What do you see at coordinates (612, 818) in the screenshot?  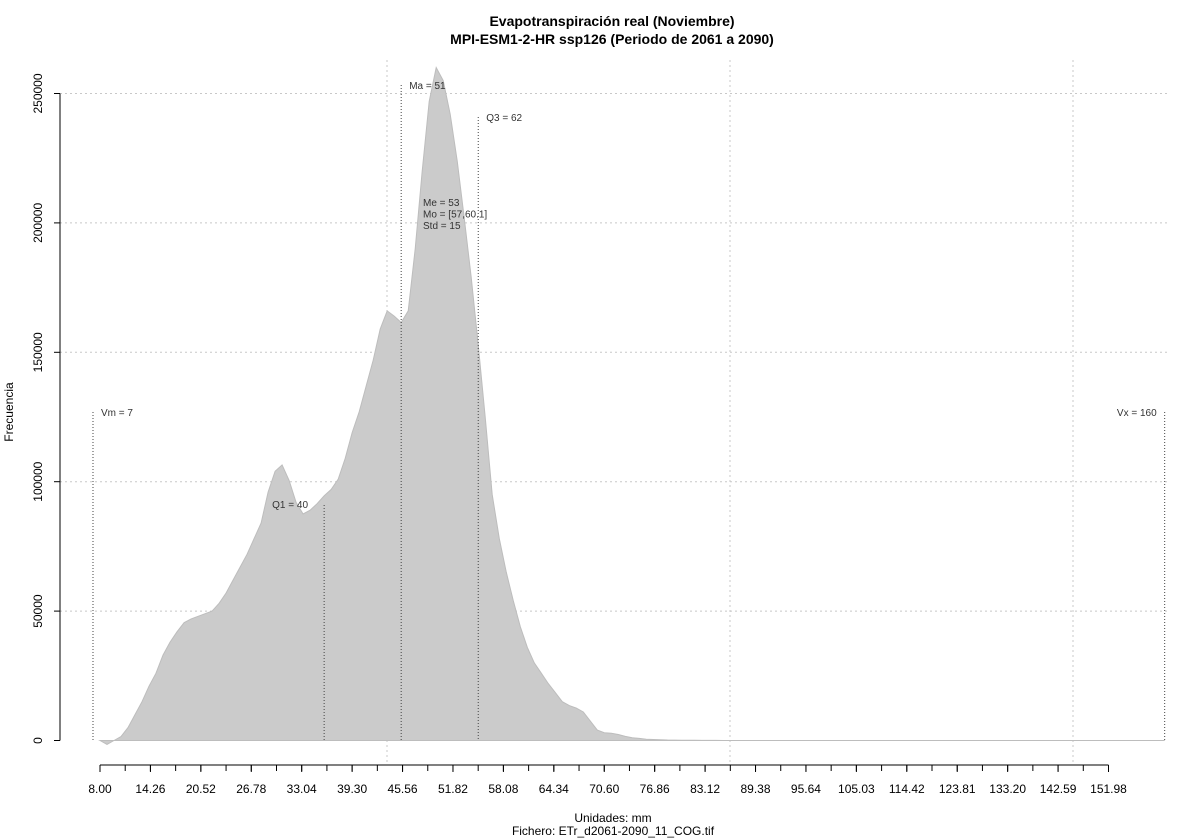 I see `x-axis-label: Unidades: mm` at bounding box center [612, 818].